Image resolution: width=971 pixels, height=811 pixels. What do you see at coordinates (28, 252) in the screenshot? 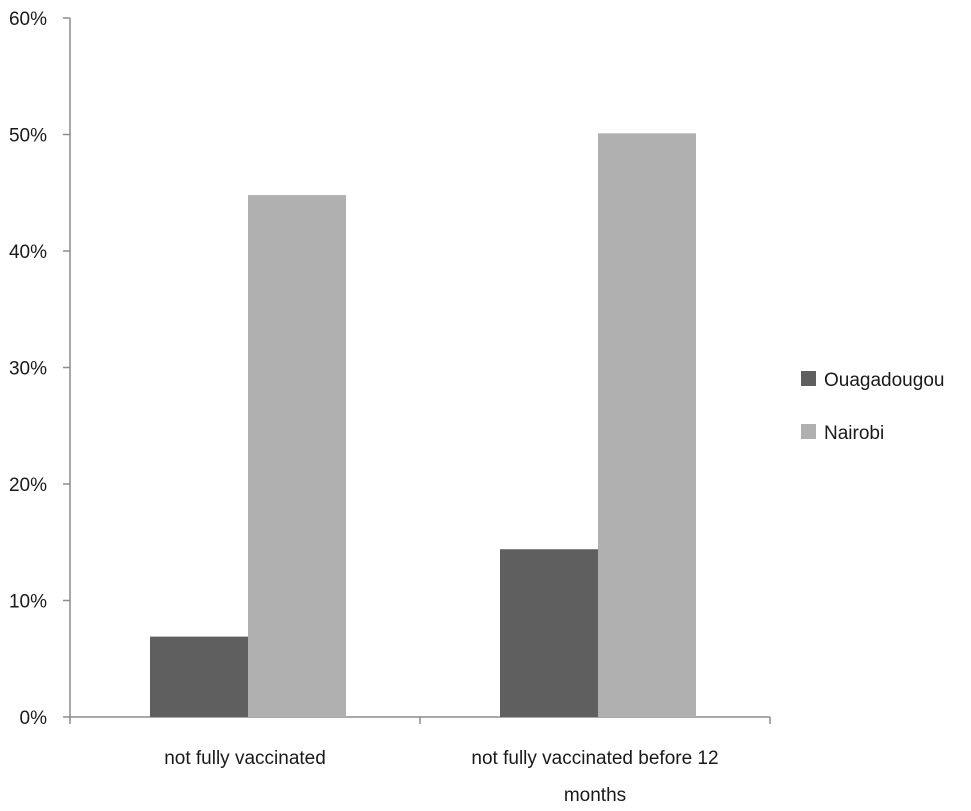
I see `y-tick-label: 40%` at bounding box center [28, 252].